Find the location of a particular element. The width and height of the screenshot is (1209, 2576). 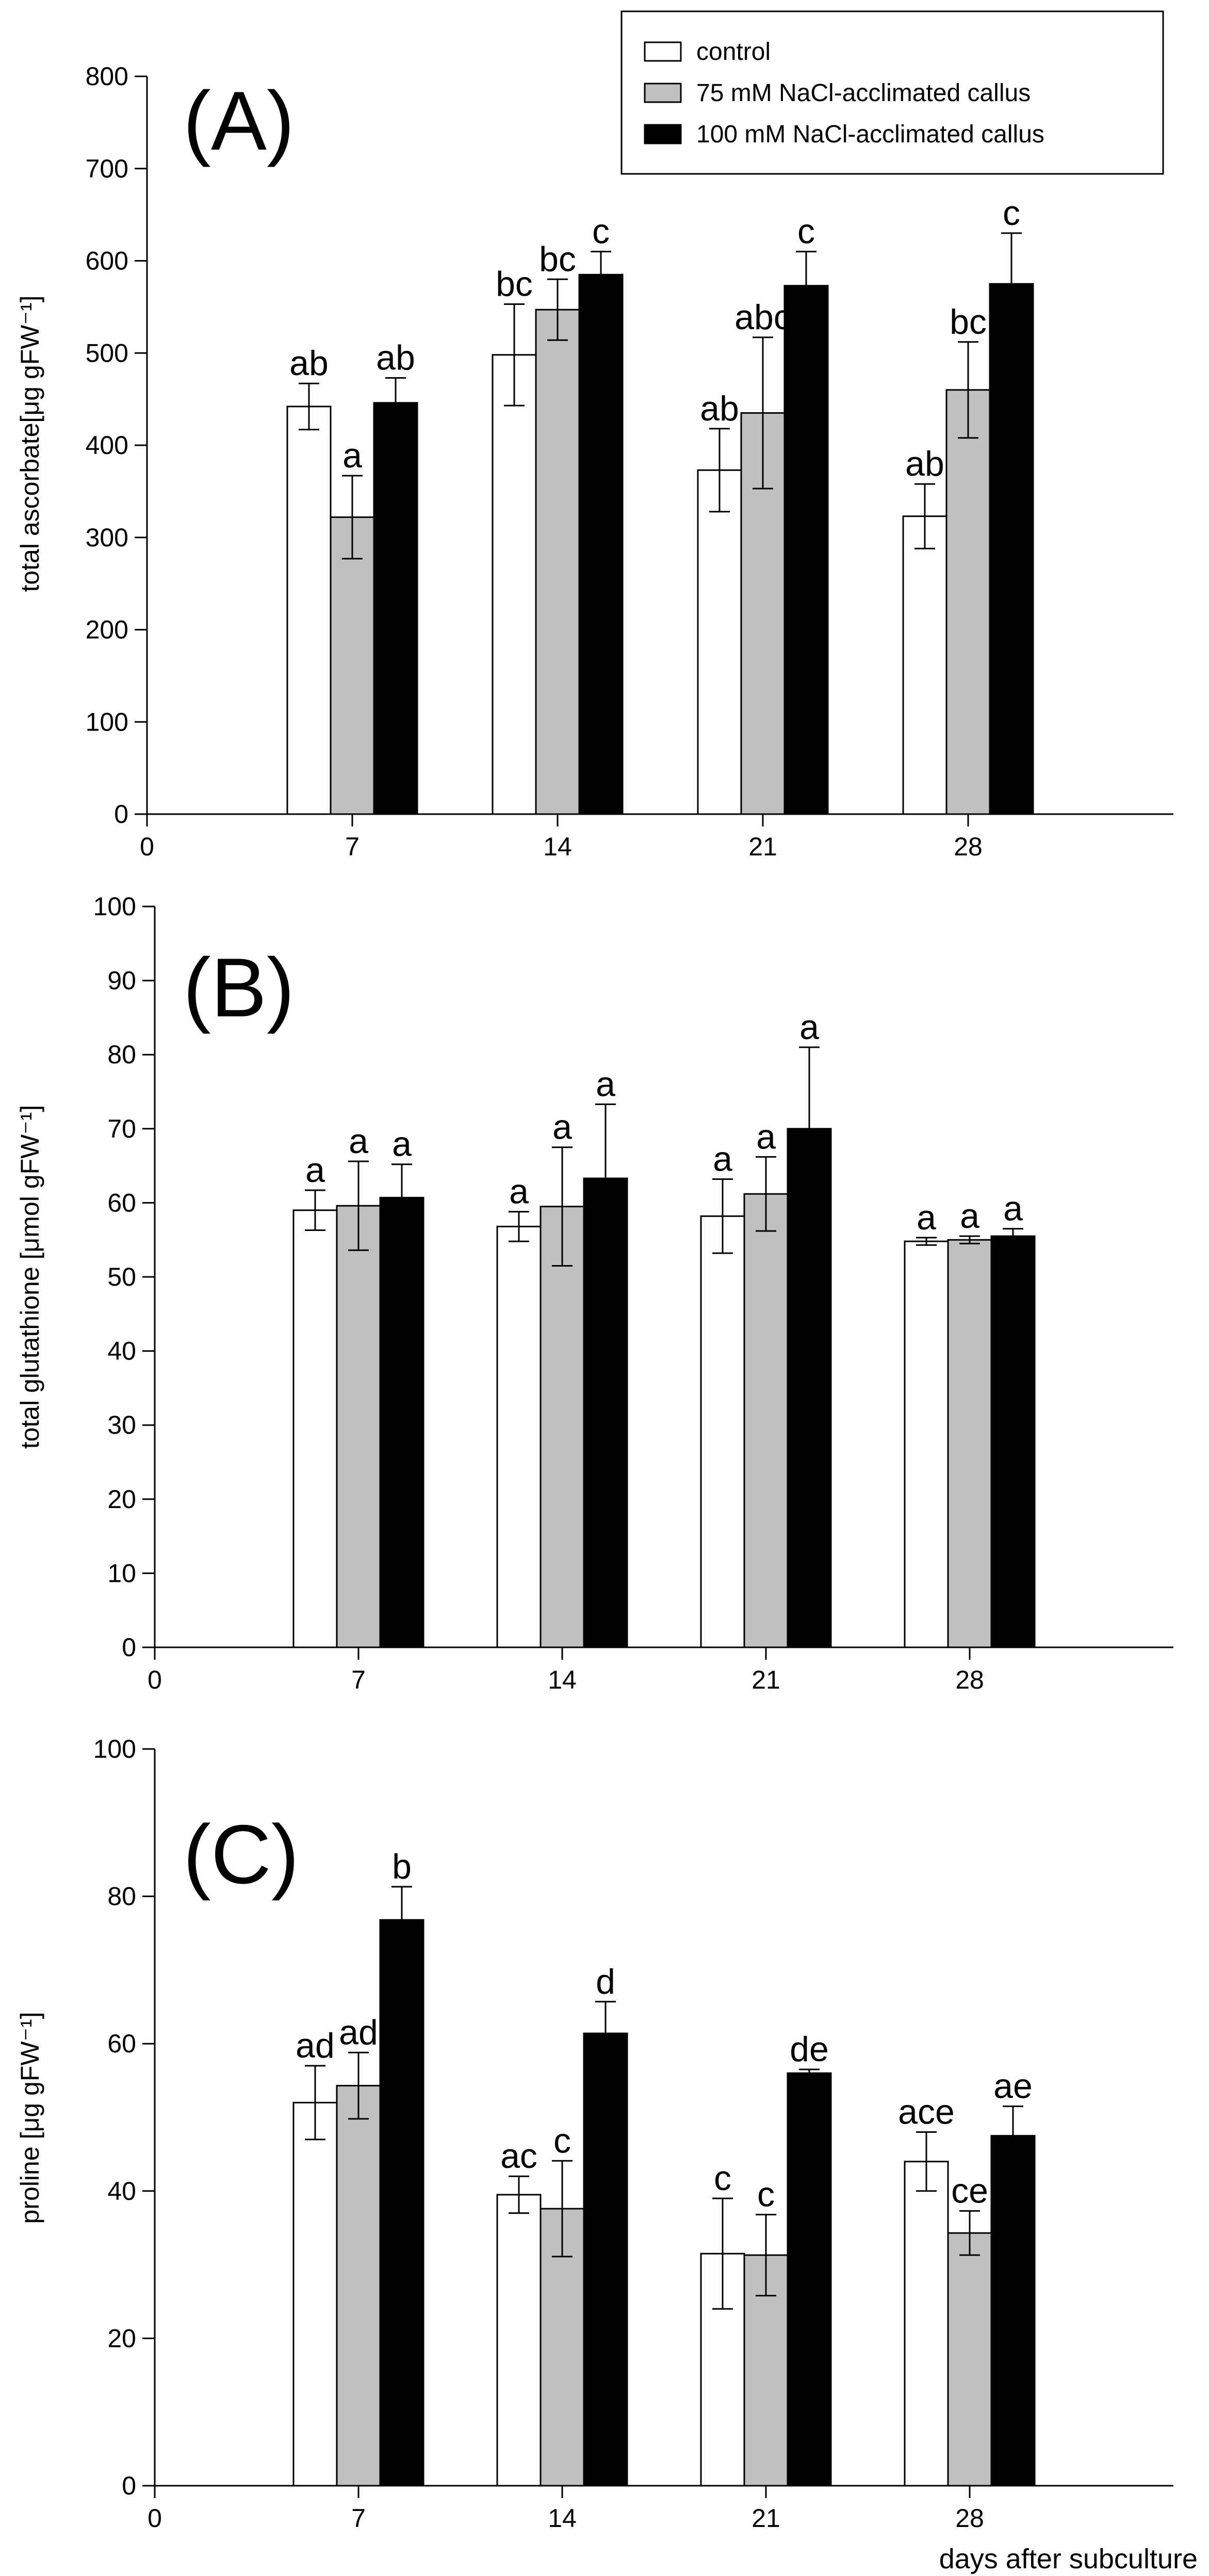

y-tick-label: 600 is located at coordinates (107, 261).